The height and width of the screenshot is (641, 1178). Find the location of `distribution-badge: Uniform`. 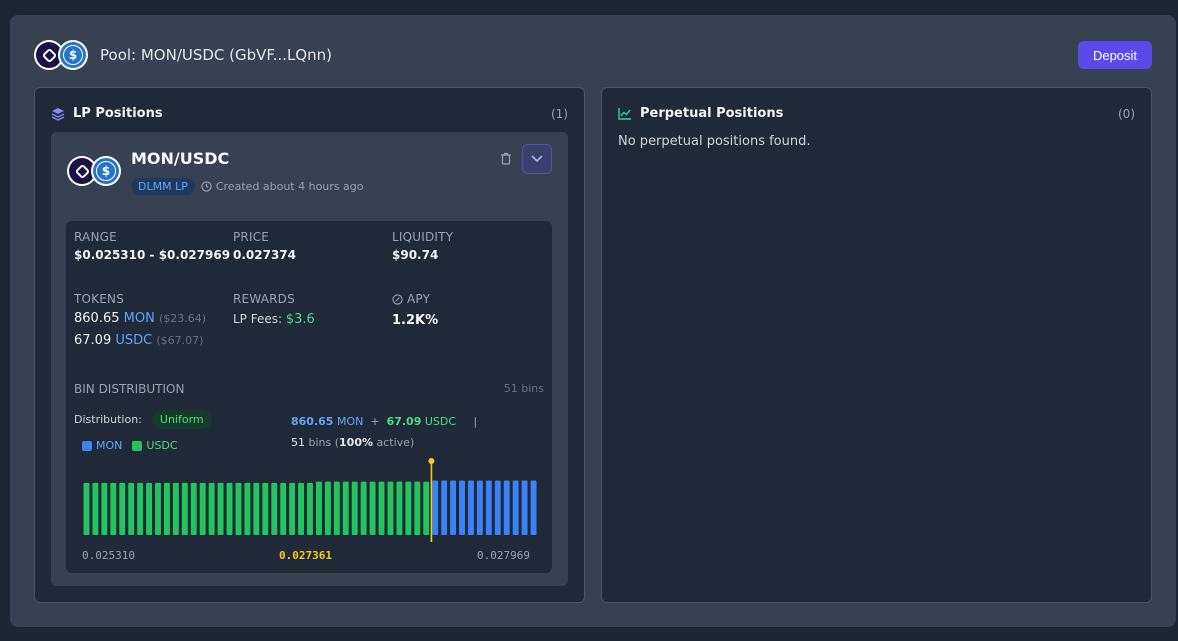

distribution-badge: Uniform is located at coordinates (181, 419).